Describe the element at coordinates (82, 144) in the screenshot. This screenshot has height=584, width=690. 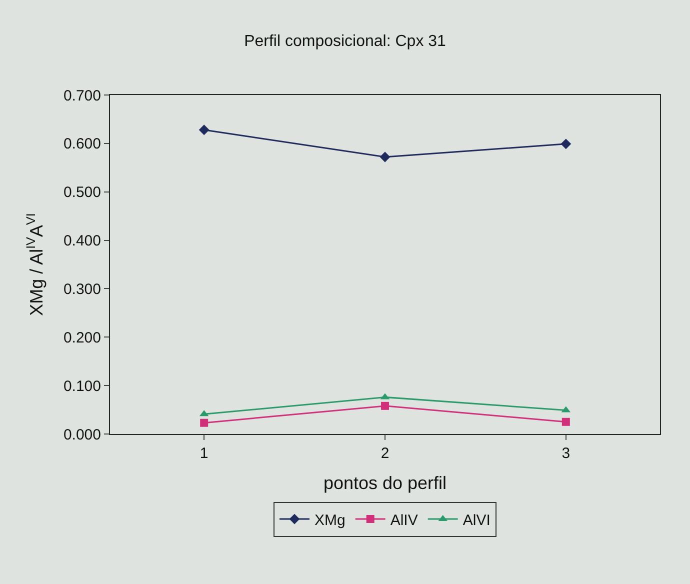
I see `y-tick-label: 0.600` at that location.